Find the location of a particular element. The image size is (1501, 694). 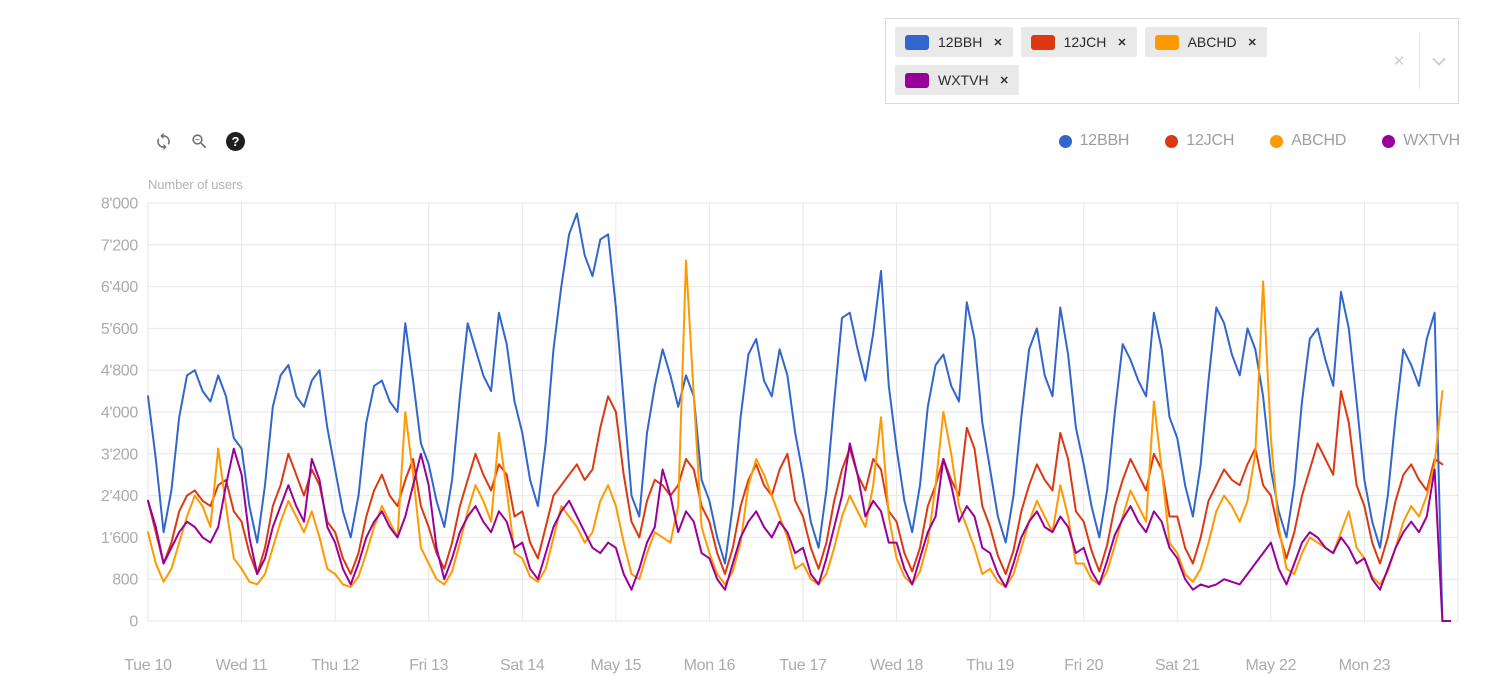

chip-label: ABCHD is located at coordinates (1212, 42).